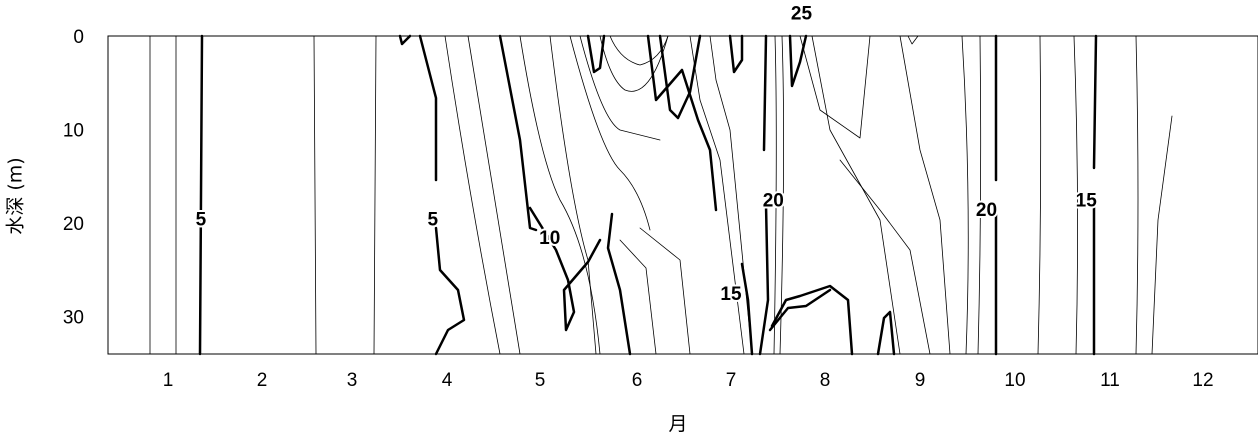 This screenshot has height=434, width=1258. I want to click on x-axis-title: 月, so click(677, 423).